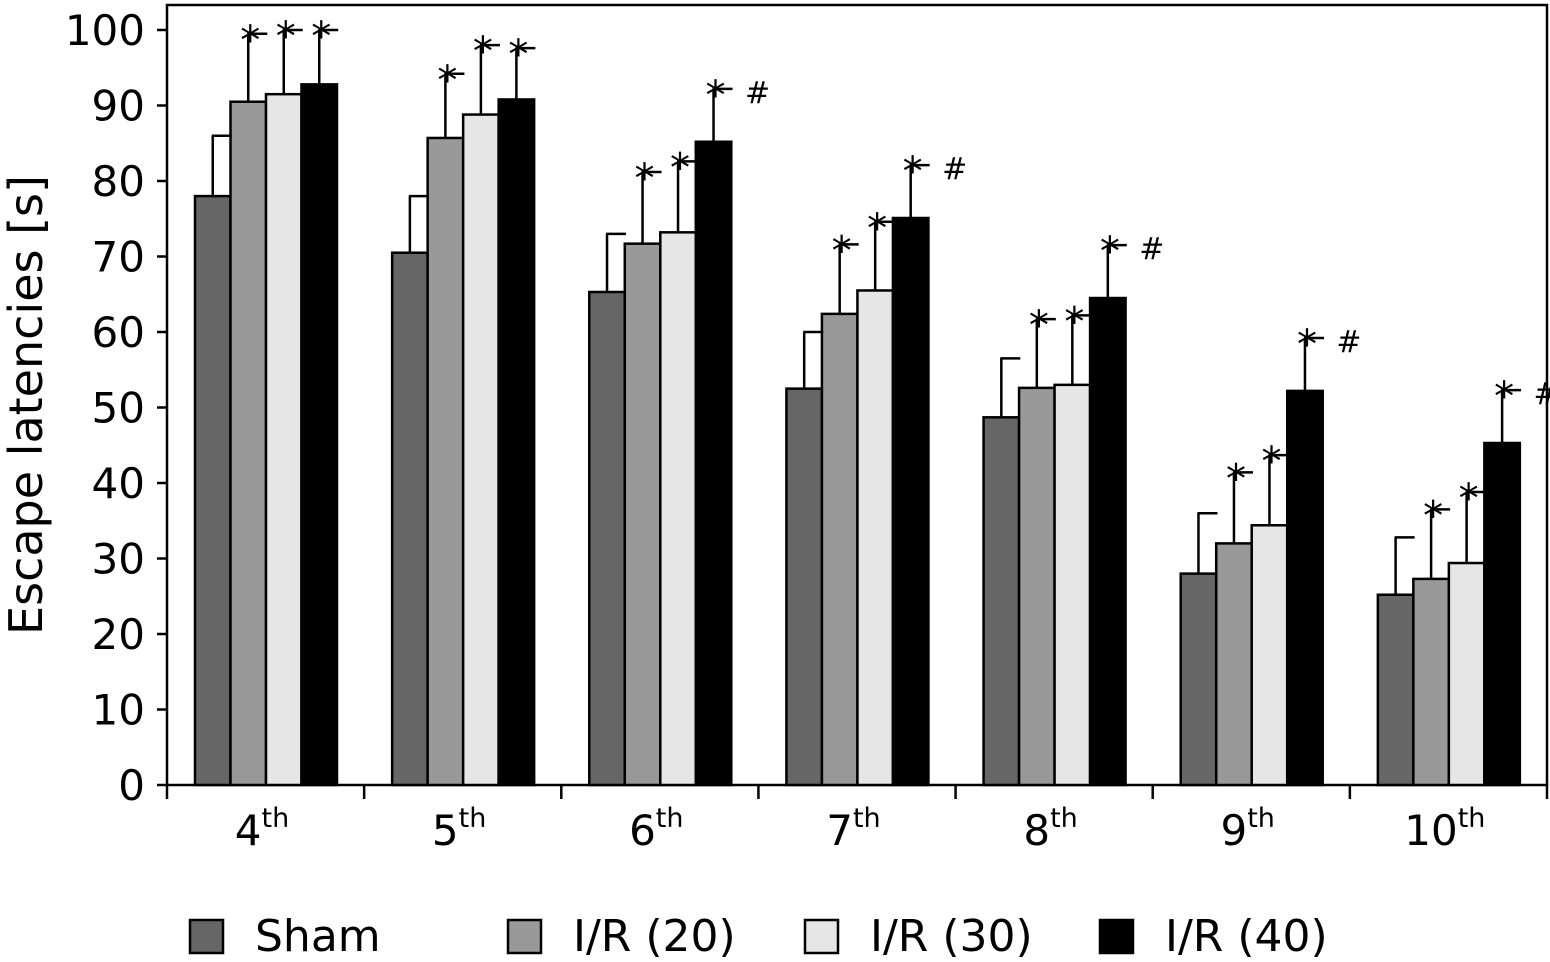 The height and width of the screenshot is (962, 1550). What do you see at coordinates (118, 710) in the screenshot?
I see `y-tick-label: 10` at bounding box center [118, 710].